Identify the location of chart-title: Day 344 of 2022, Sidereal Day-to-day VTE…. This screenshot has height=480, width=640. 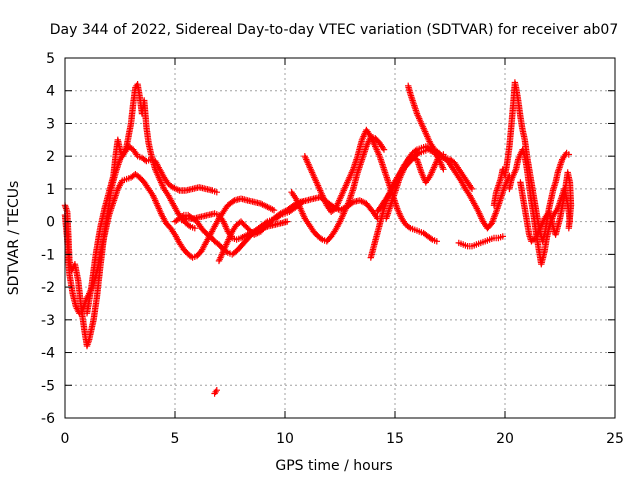
(334, 30).